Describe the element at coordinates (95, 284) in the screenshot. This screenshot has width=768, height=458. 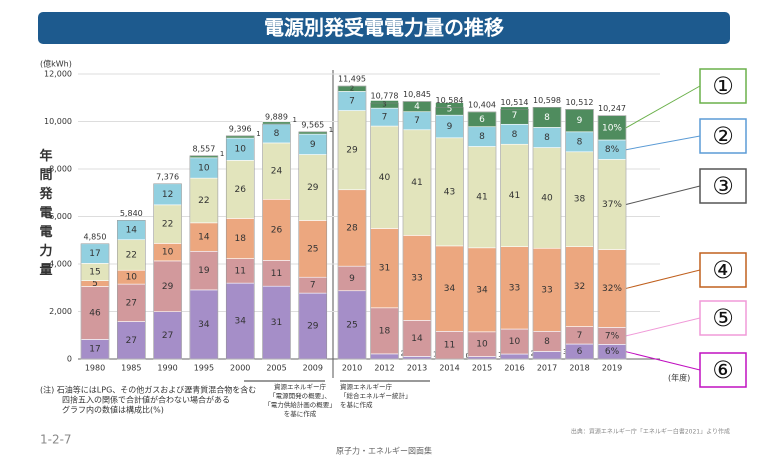
I see `segment-label: 5` at that location.